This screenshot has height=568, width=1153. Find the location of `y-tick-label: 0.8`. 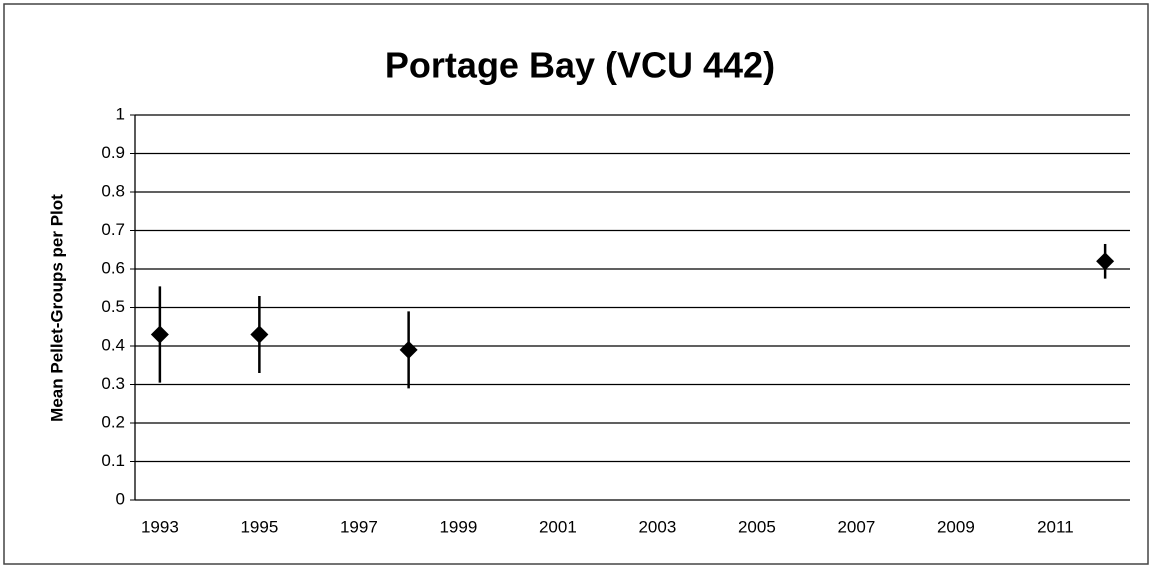

y-tick-label: 0.8 is located at coordinates (113, 190).